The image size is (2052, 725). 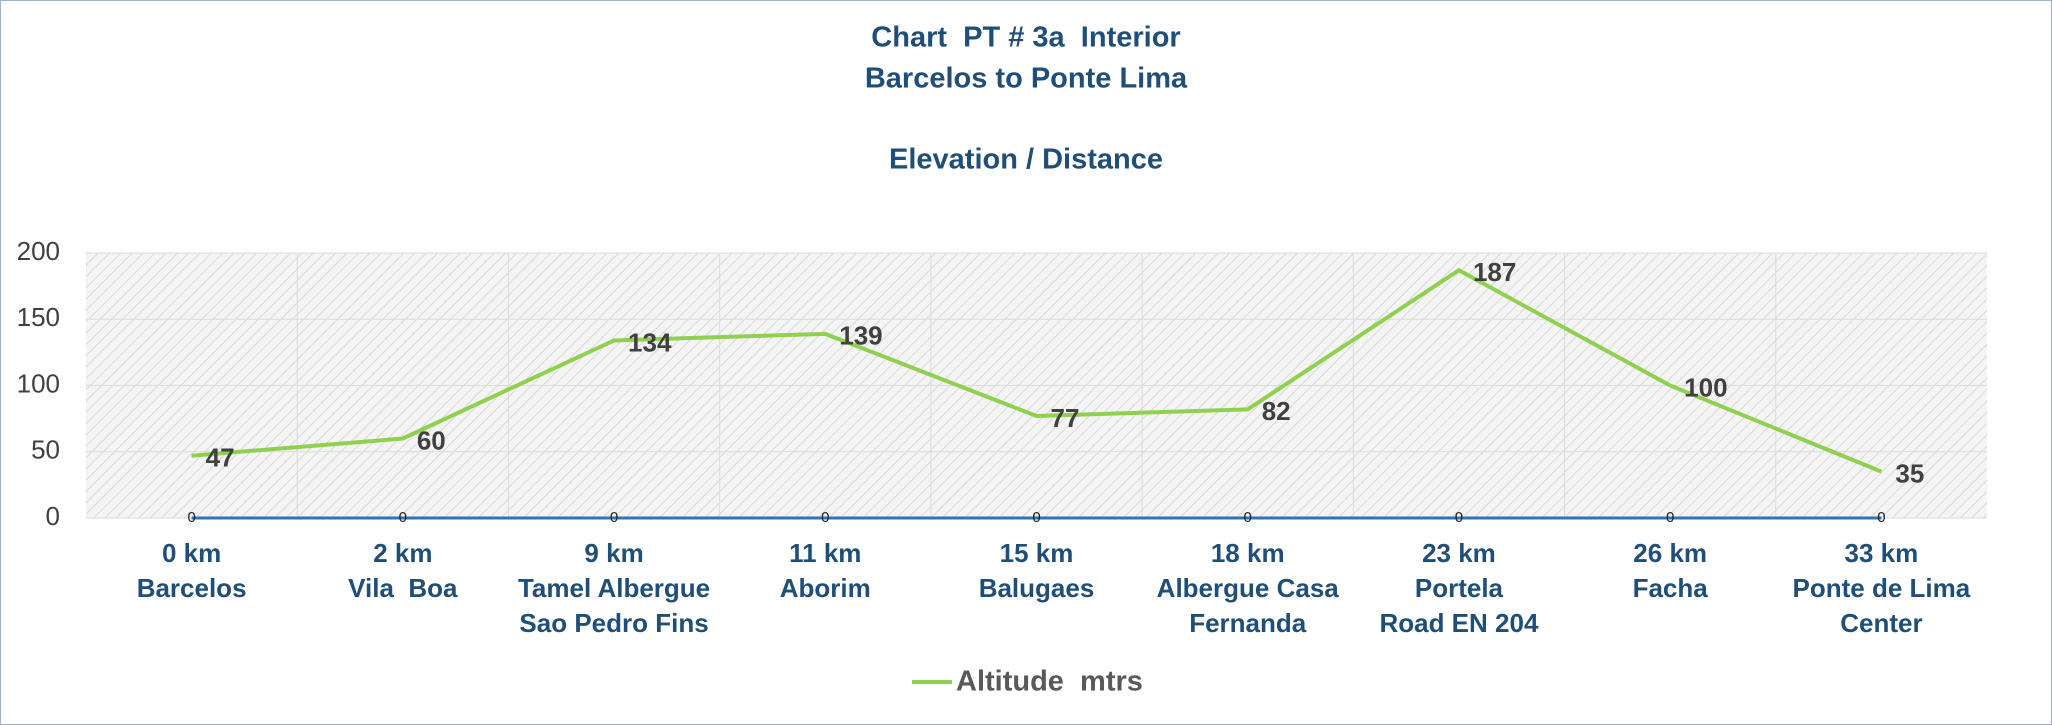 I want to click on data-label: 47, so click(x=220, y=458).